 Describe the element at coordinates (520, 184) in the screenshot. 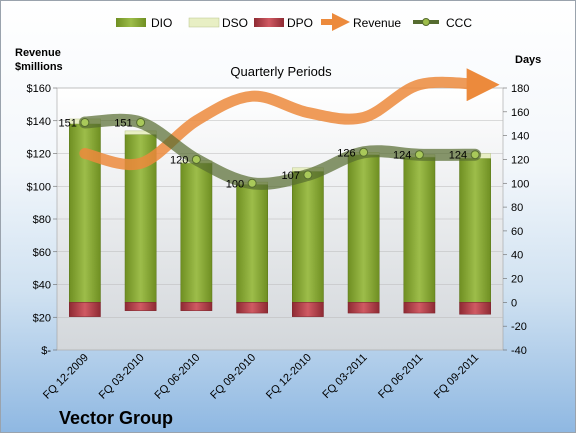

I see `y-right-tick-label: 100` at that location.